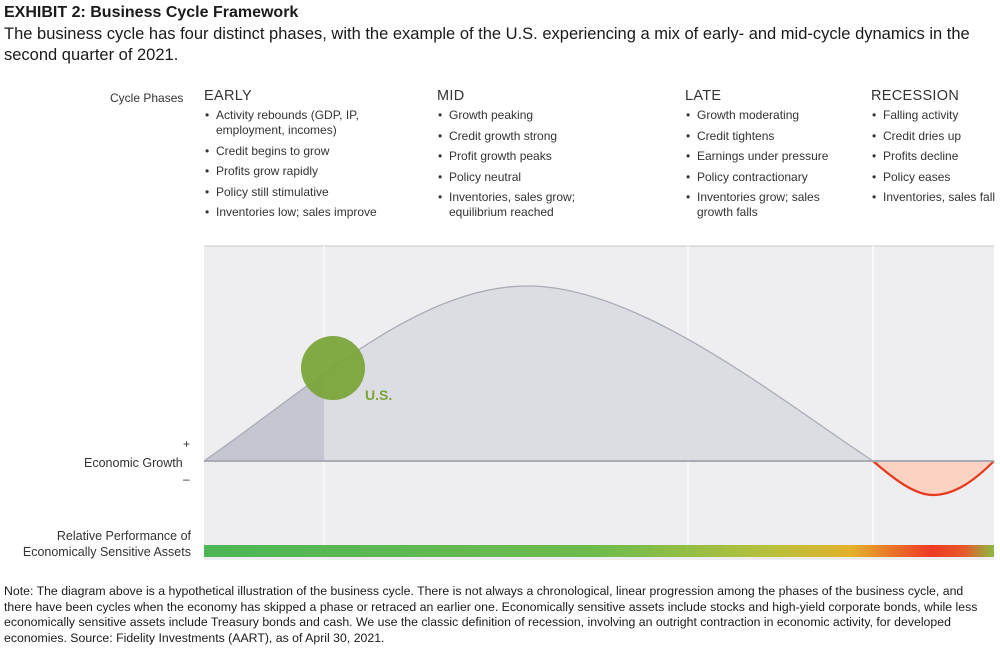  What do you see at coordinates (186, 479) in the screenshot?
I see `negative-growth-sign: –` at bounding box center [186, 479].